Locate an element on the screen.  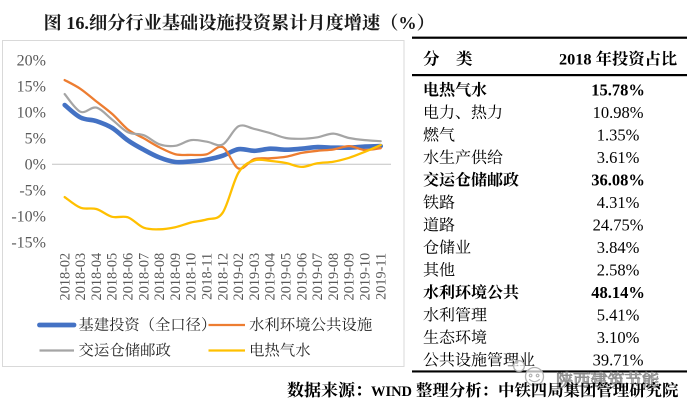
svg-text: 48.14% is located at coordinates (618, 292).